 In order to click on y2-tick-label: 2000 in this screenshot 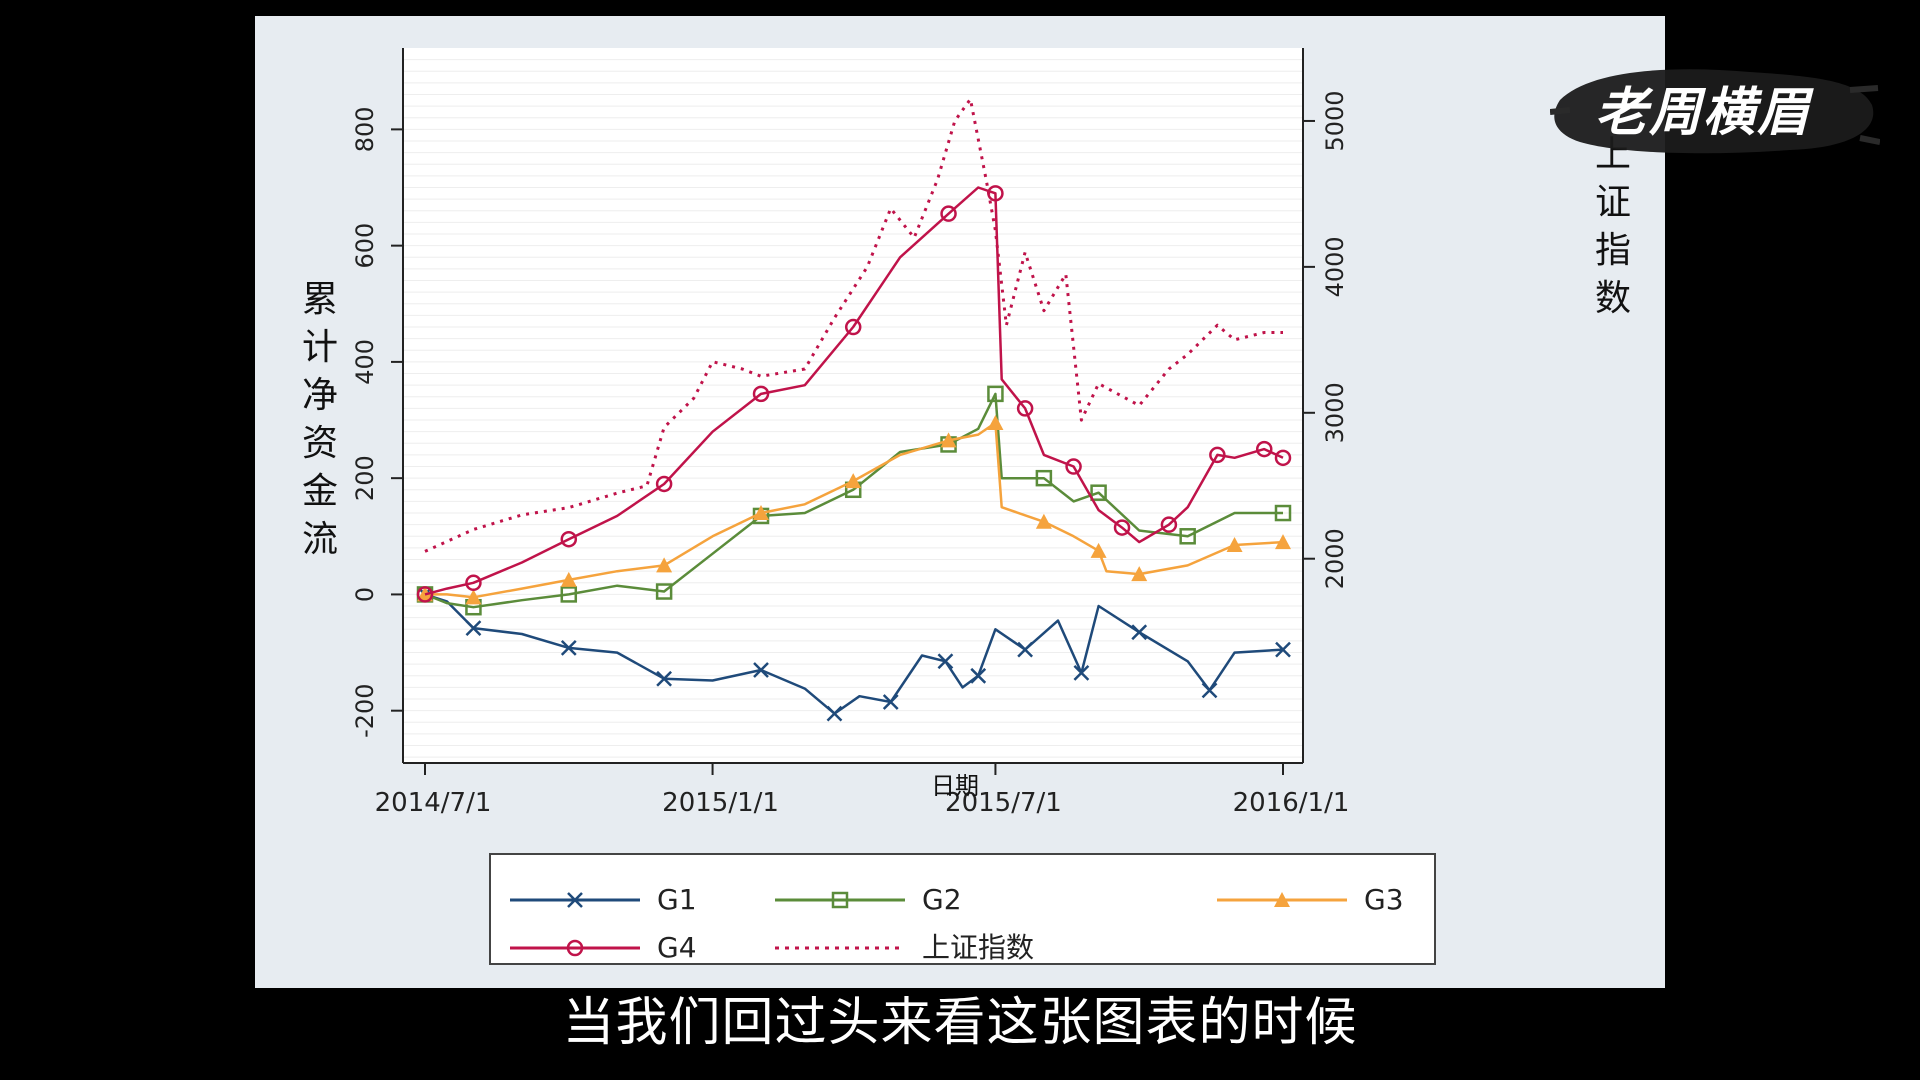, I will do `click(1335, 558)`.